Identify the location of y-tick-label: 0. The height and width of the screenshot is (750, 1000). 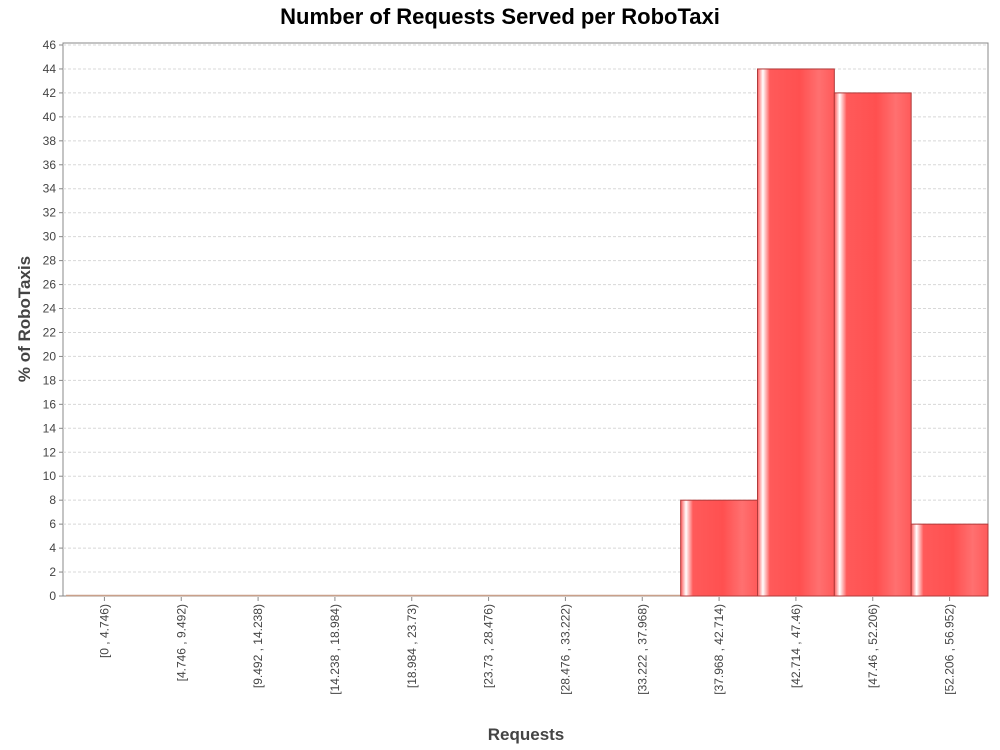
(52, 596).